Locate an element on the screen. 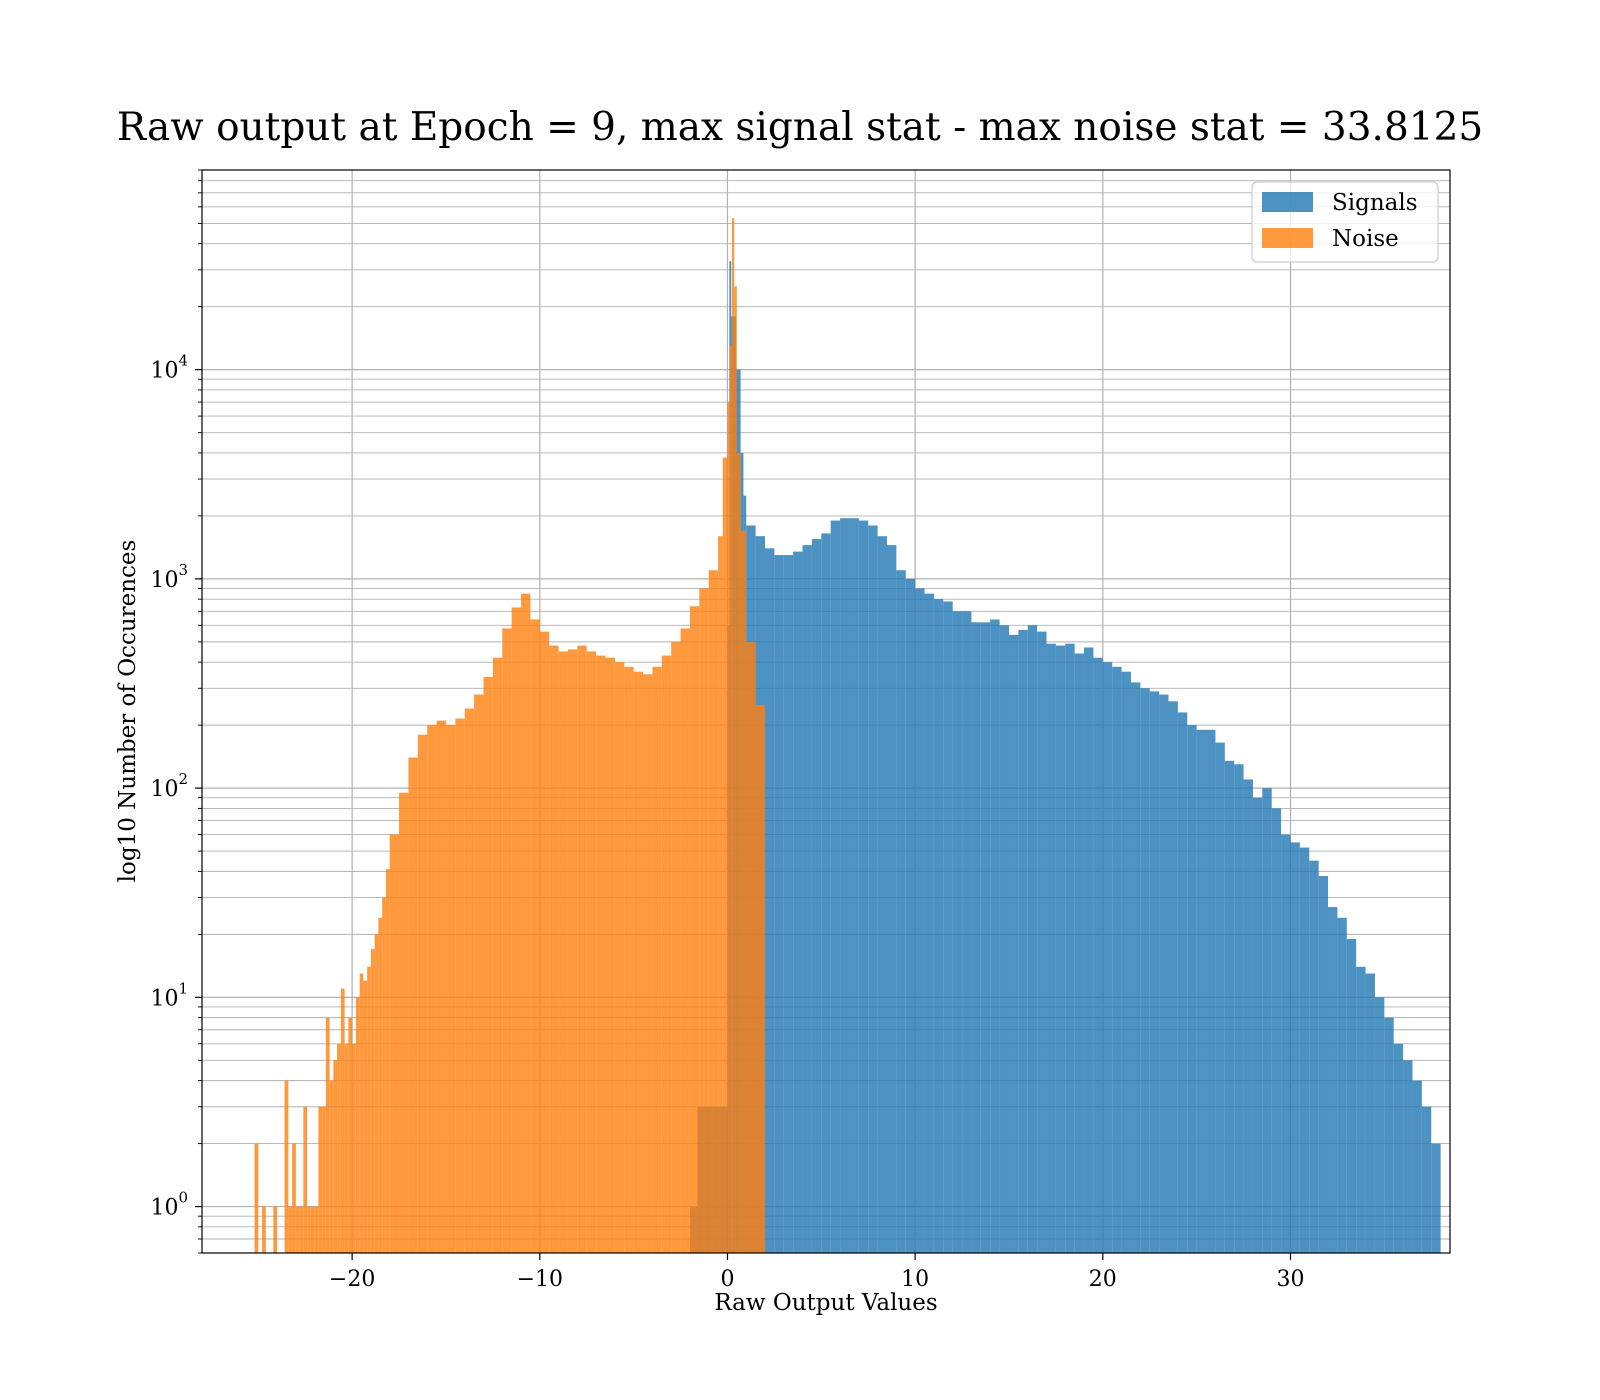  y-tick-label: 10¹ is located at coordinates (169, 995).